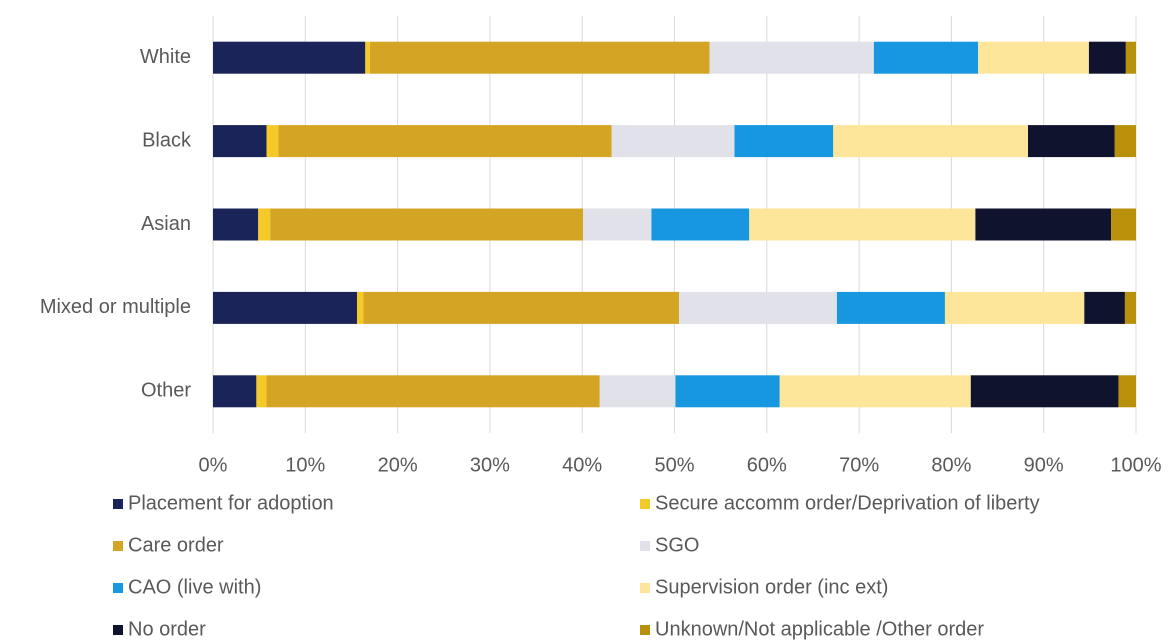  Describe the element at coordinates (398, 465) in the screenshot. I see `x-tick-label: 20%` at that location.